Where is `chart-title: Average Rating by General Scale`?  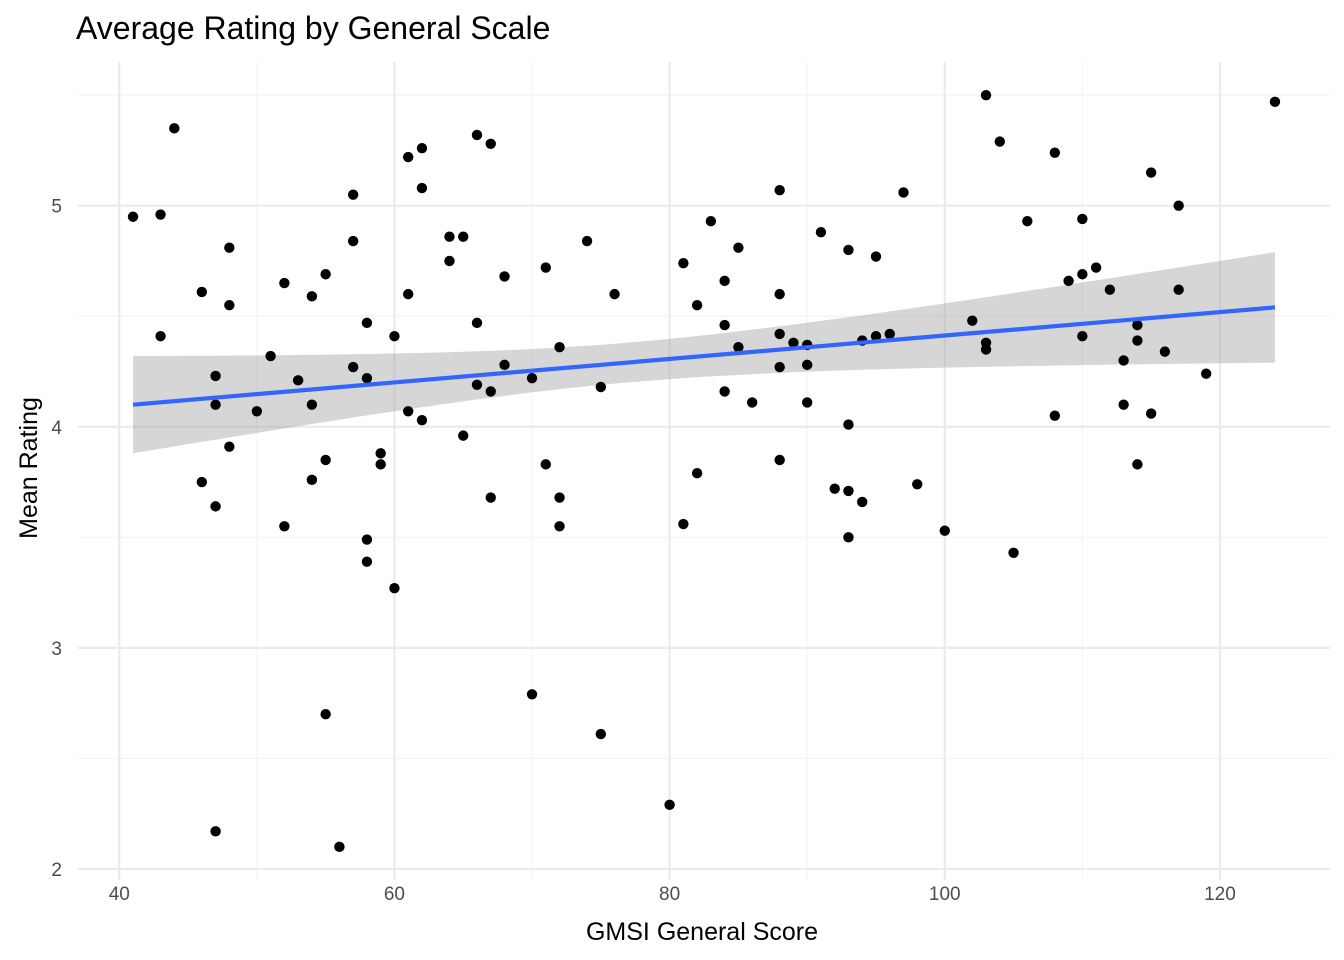 chart-title: Average Rating by General Scale is located at coordinates (313, 28).